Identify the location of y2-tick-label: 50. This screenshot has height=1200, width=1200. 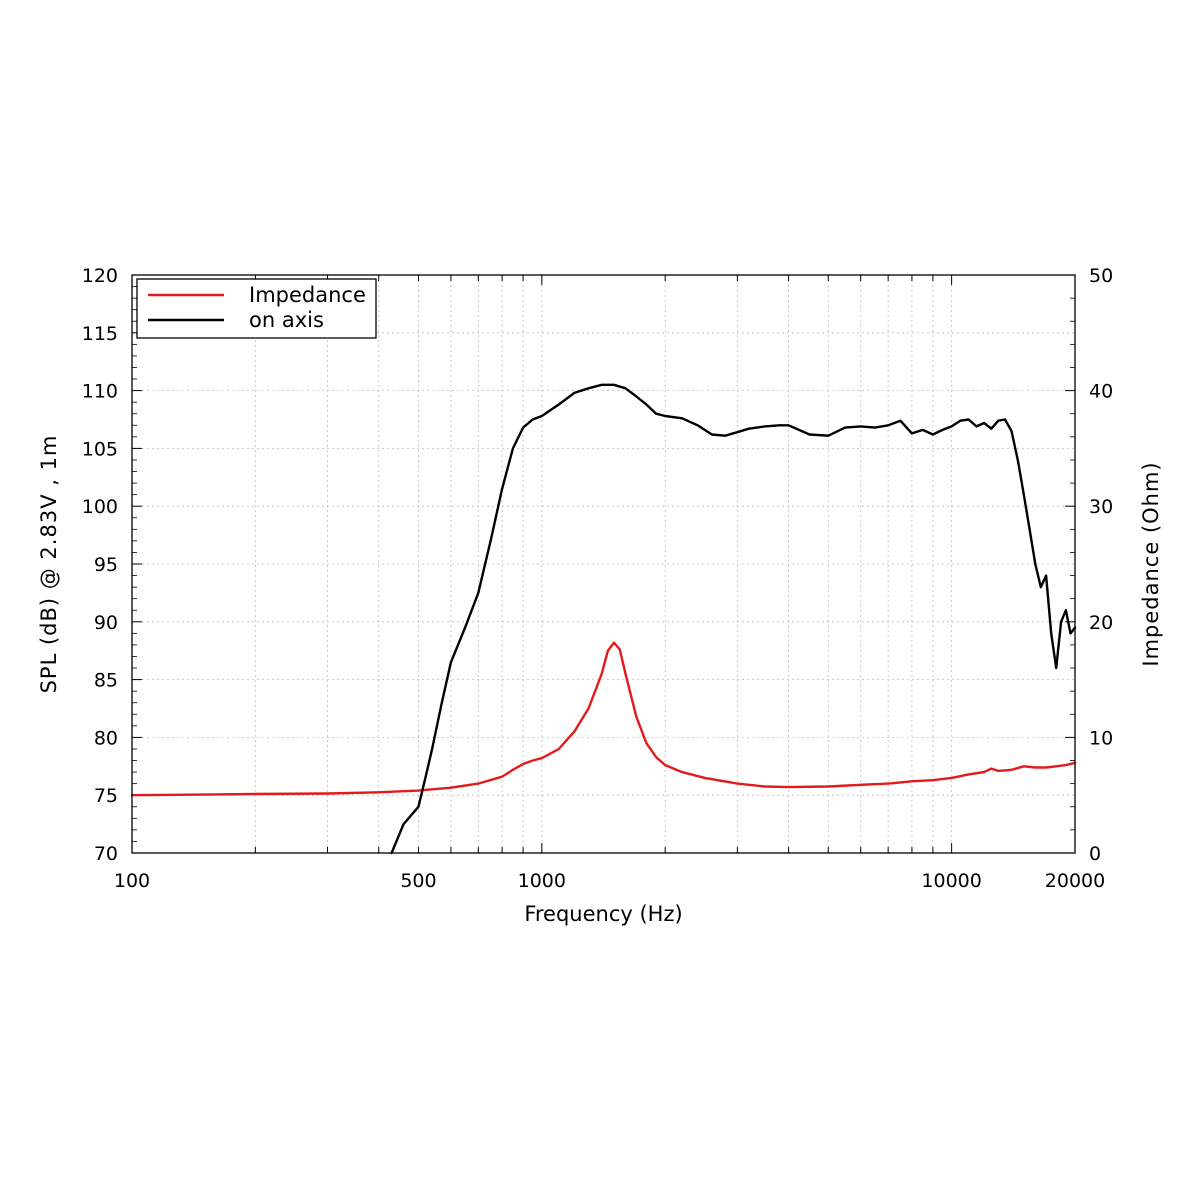
(1101, 276).